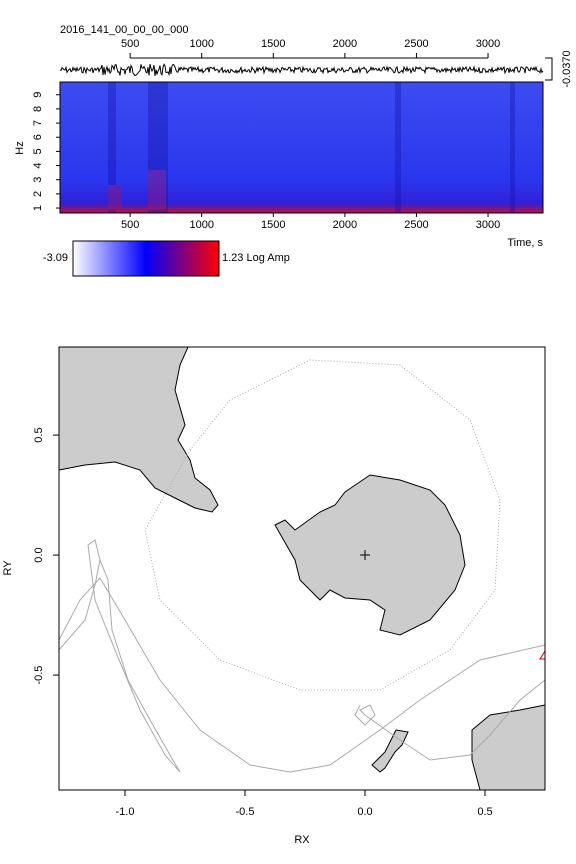 This screenshot has width=576, height=864. I want to click on x-axis-label: RX, so click(302, 840).